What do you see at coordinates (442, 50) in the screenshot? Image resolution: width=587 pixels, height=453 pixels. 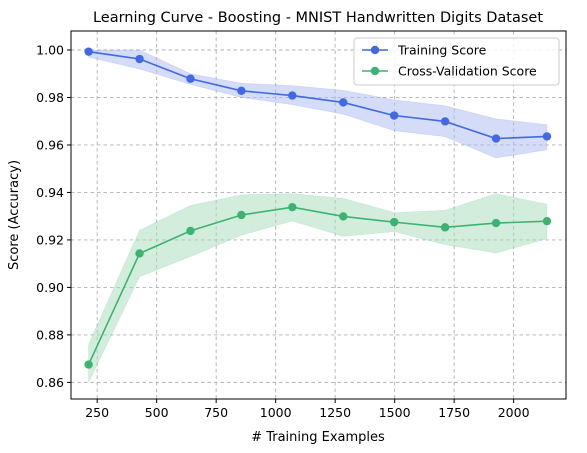 I see `legend-training-label: Training Score` at bounding box center [442, 50].